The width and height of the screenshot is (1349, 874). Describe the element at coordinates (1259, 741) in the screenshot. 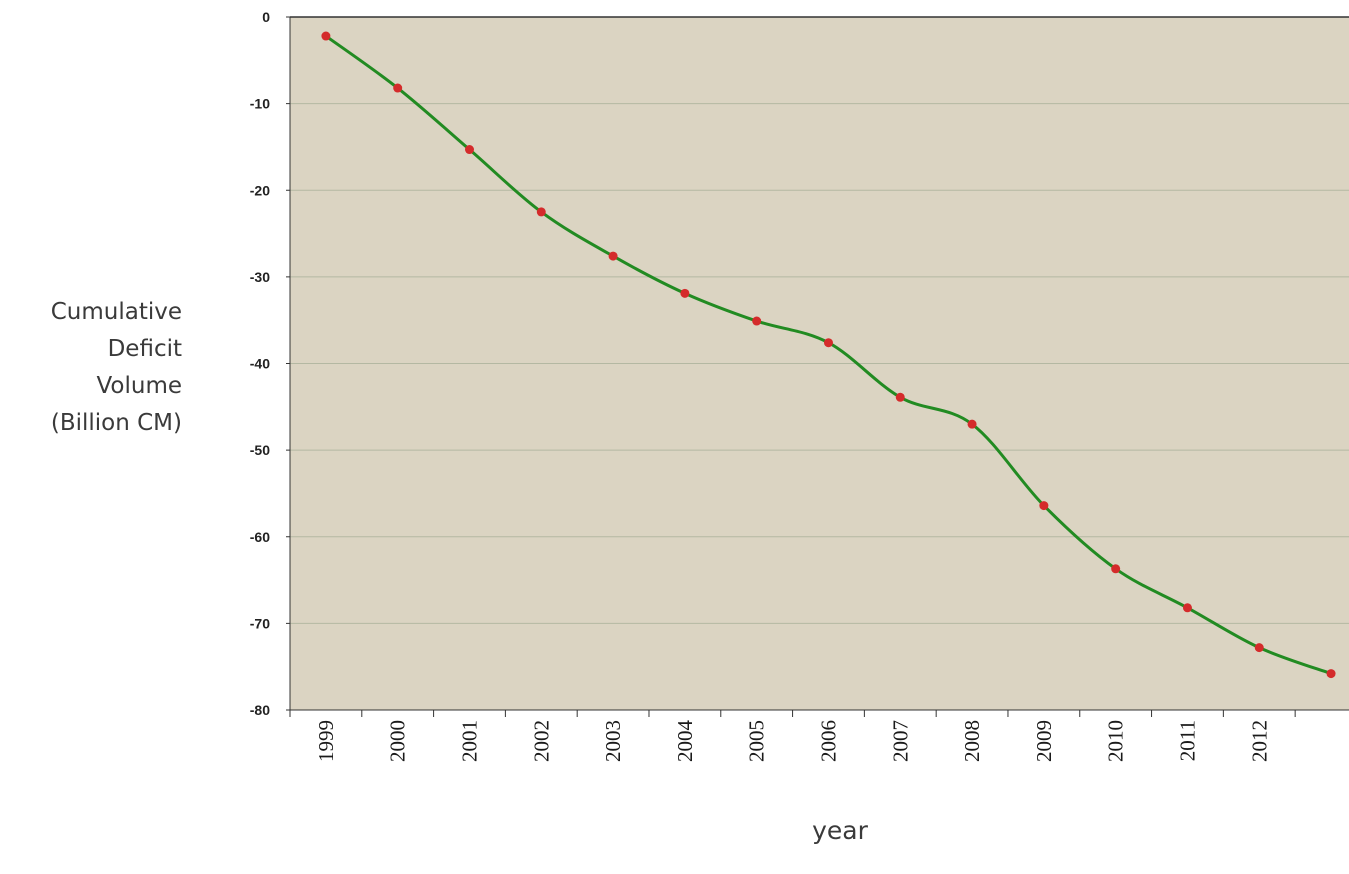

I see `x-tick-label: 2012` at that location.